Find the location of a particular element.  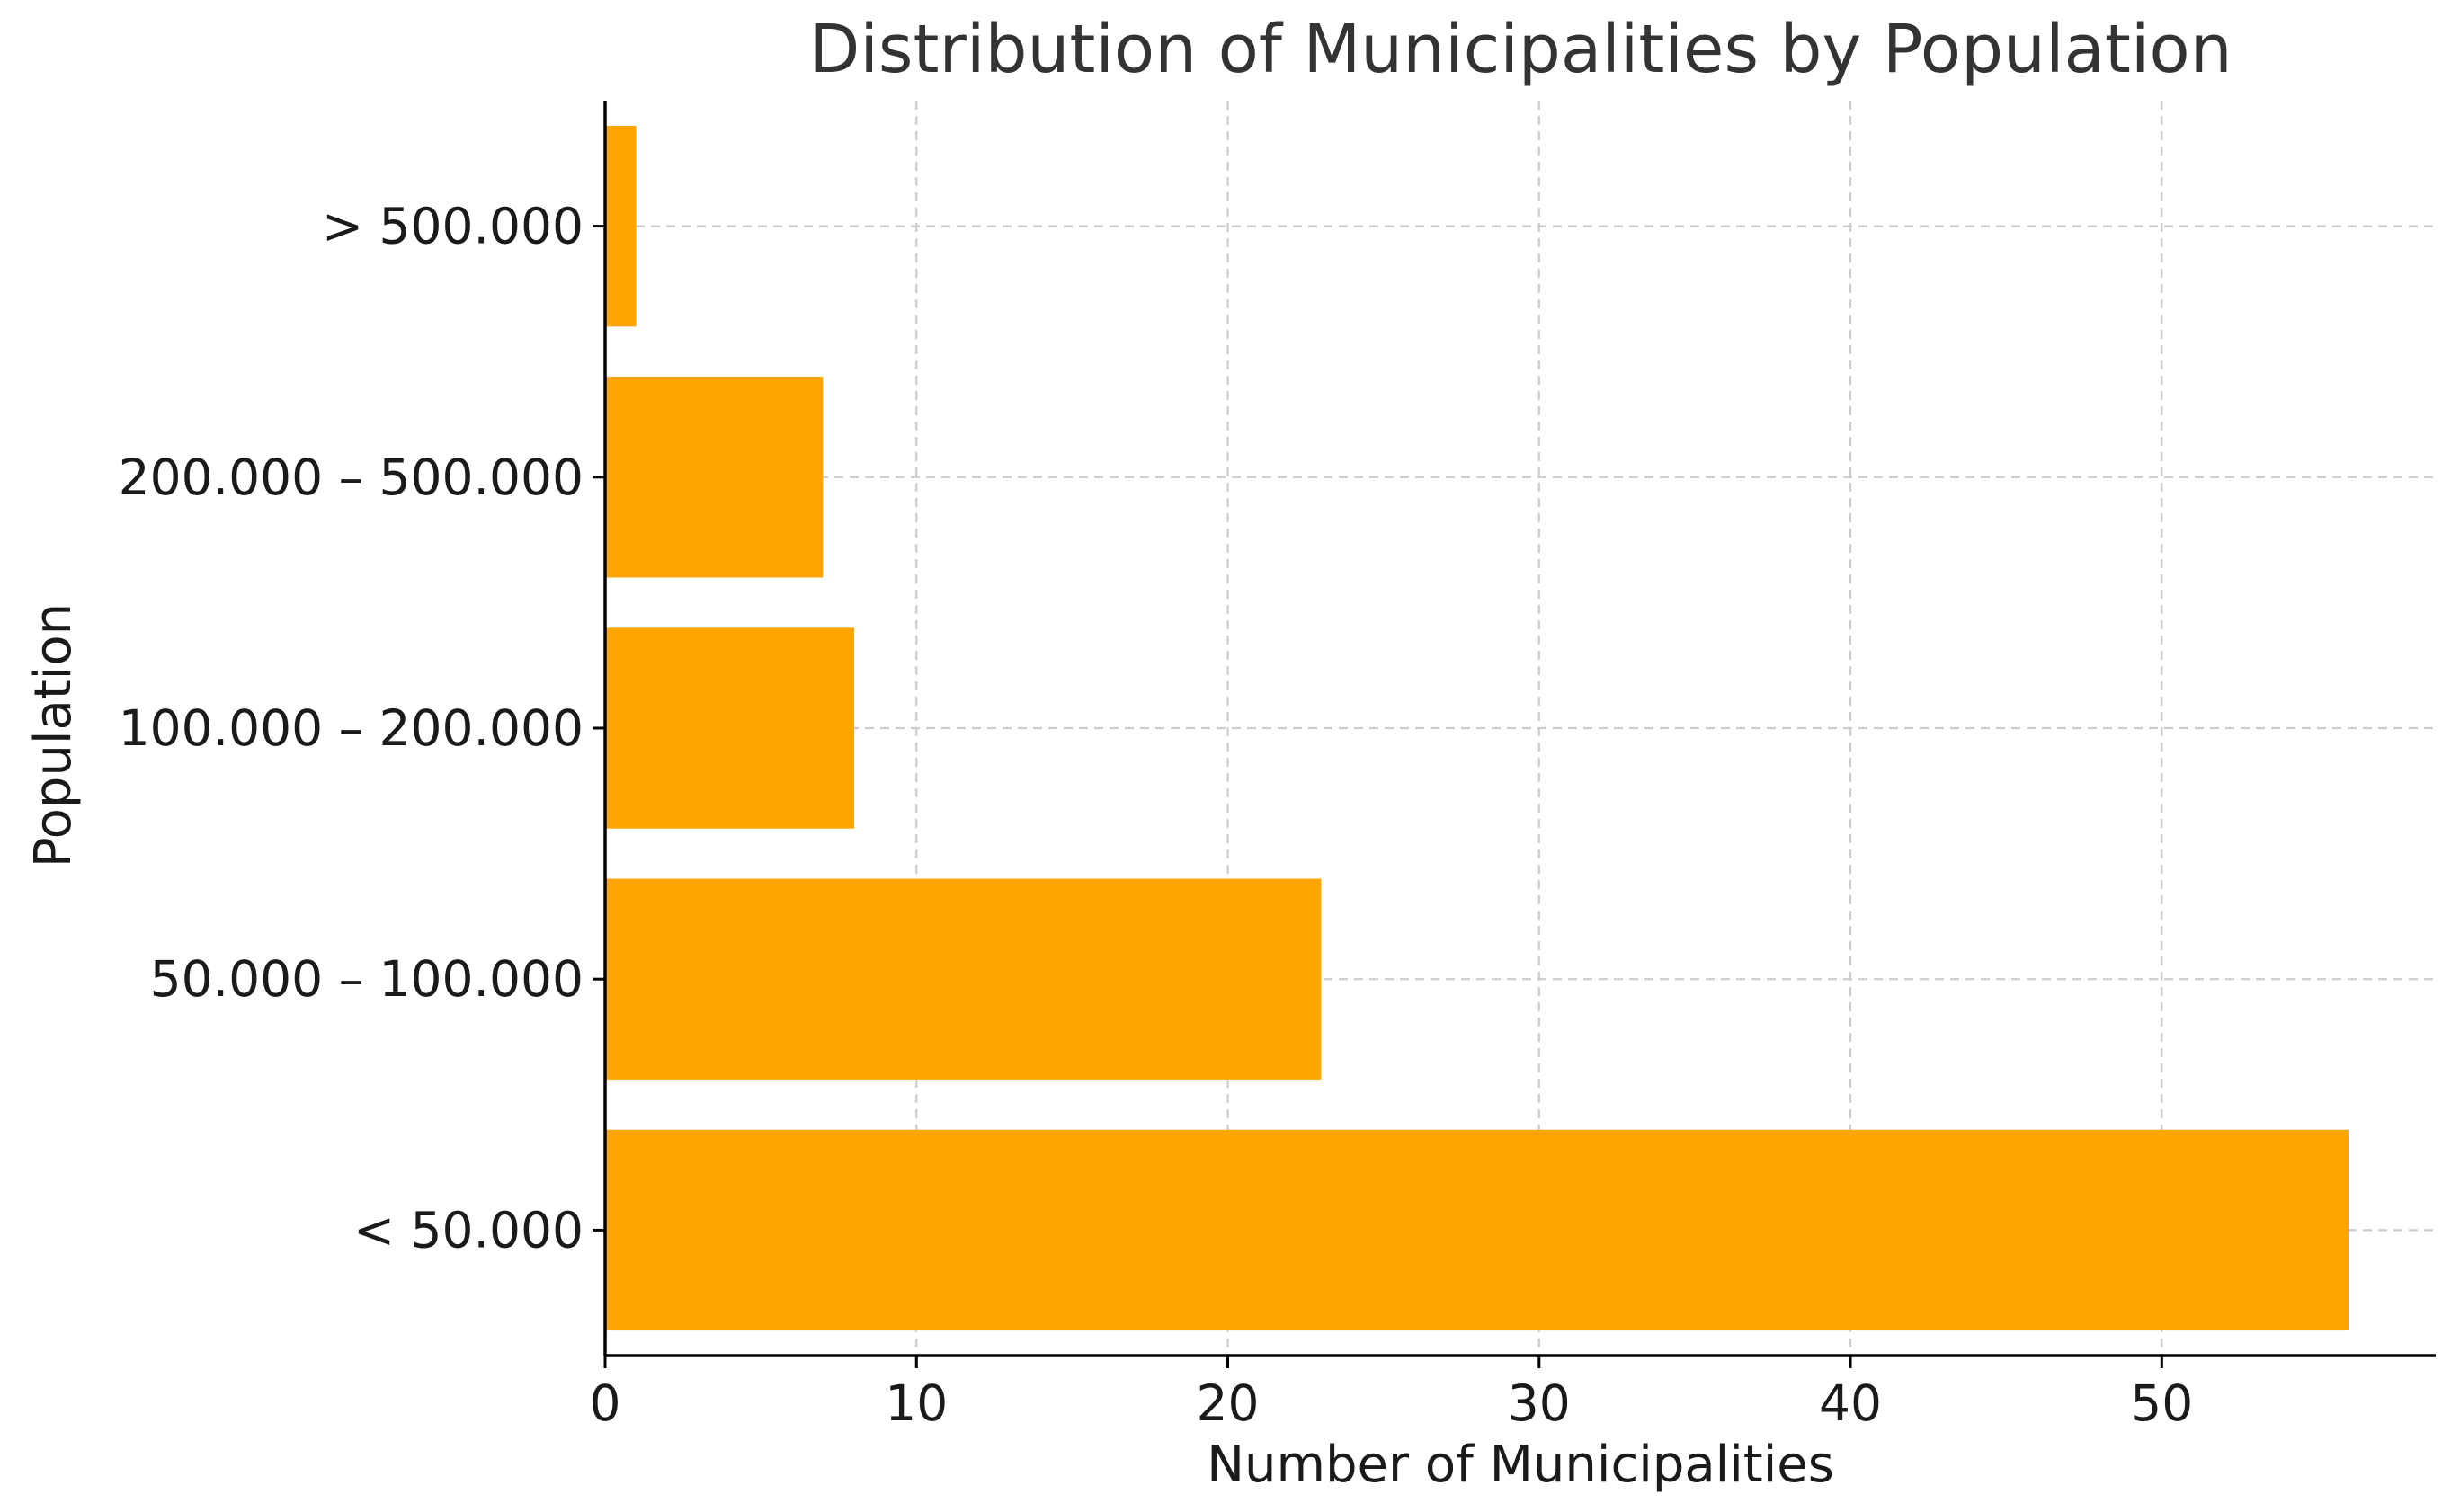

x-tick-label-20: 20 is located at coordinates (1229, 1403).